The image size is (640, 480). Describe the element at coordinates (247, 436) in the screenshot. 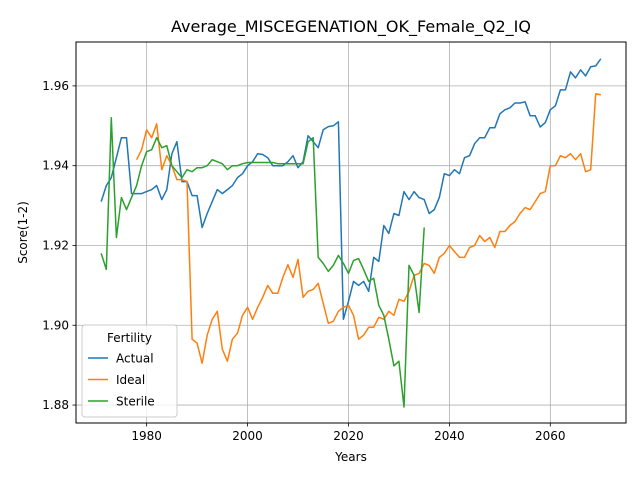

I see `x-tick-label: 2000` at that location.